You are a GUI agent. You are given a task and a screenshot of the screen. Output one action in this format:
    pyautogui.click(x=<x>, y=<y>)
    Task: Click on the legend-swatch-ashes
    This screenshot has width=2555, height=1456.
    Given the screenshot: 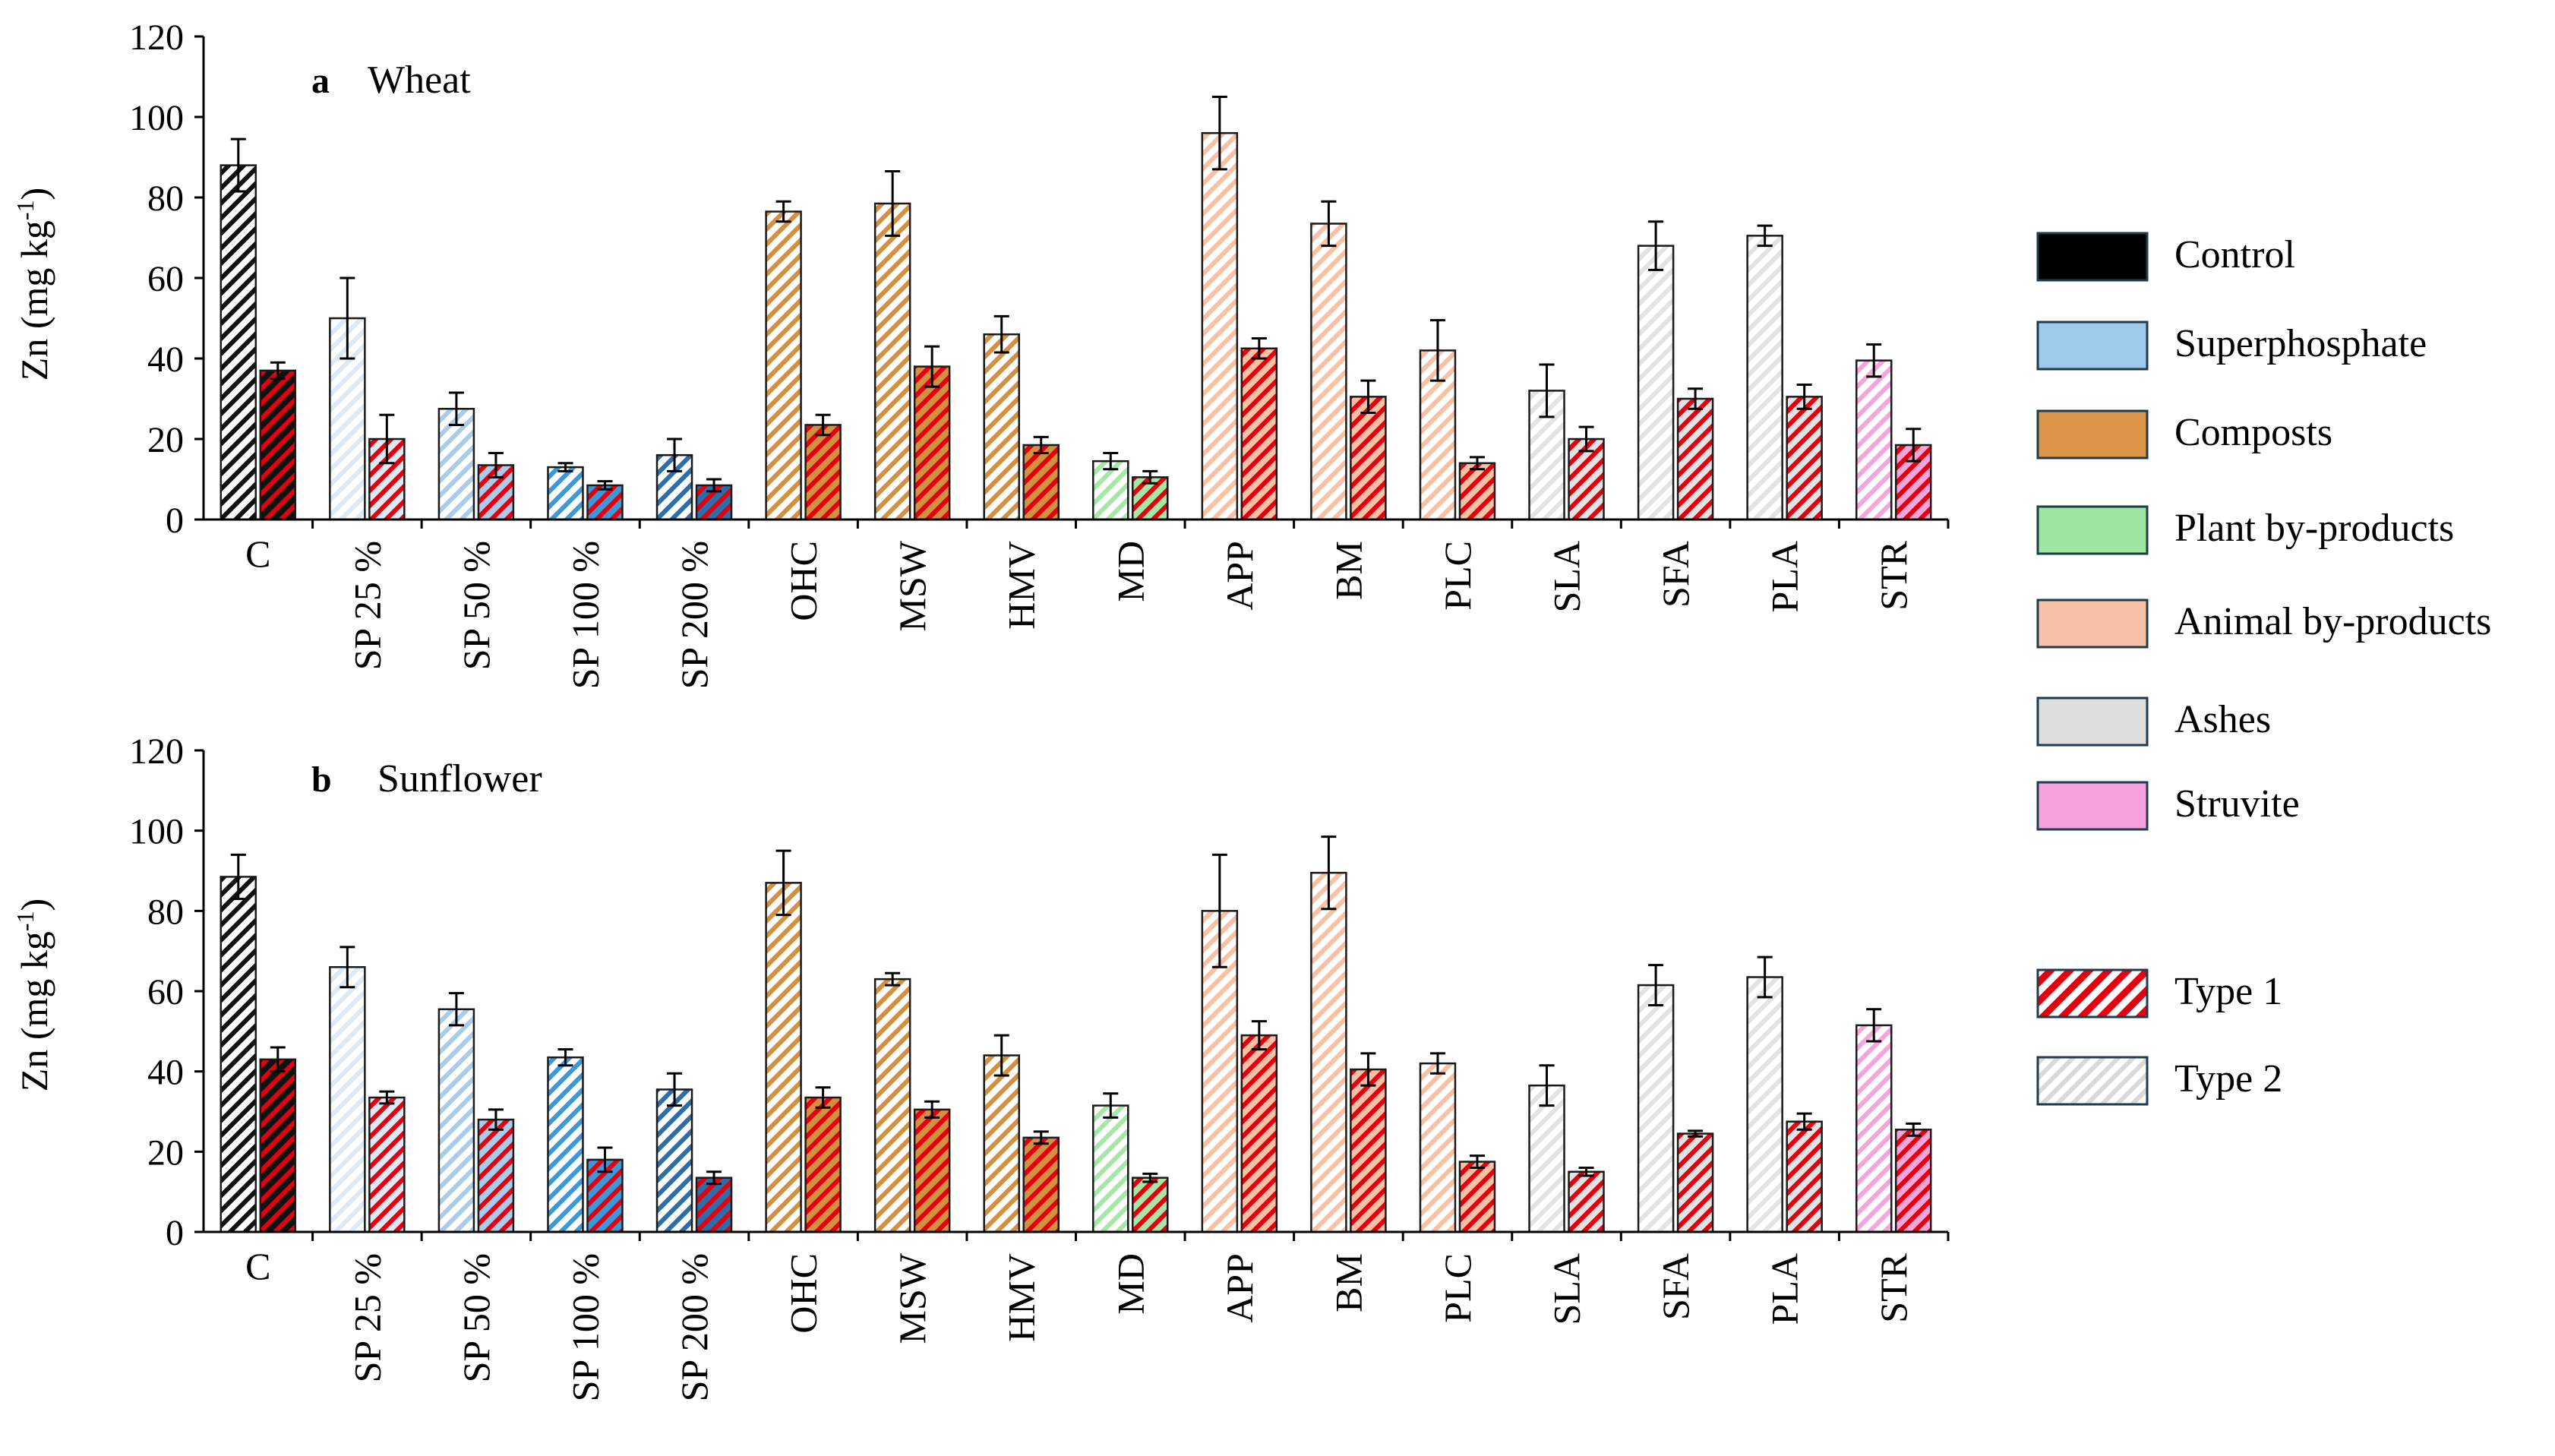 What is the action you would take?
    pyautogui.click(x=2092, y=721)
    